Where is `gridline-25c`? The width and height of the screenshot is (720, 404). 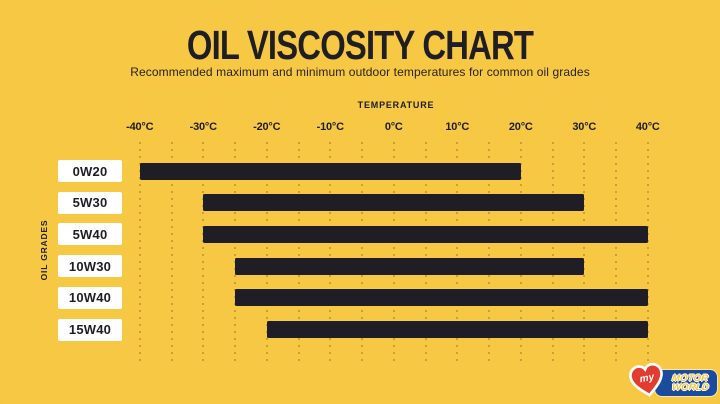 gridline-25c is located at coordinates (552, 252).